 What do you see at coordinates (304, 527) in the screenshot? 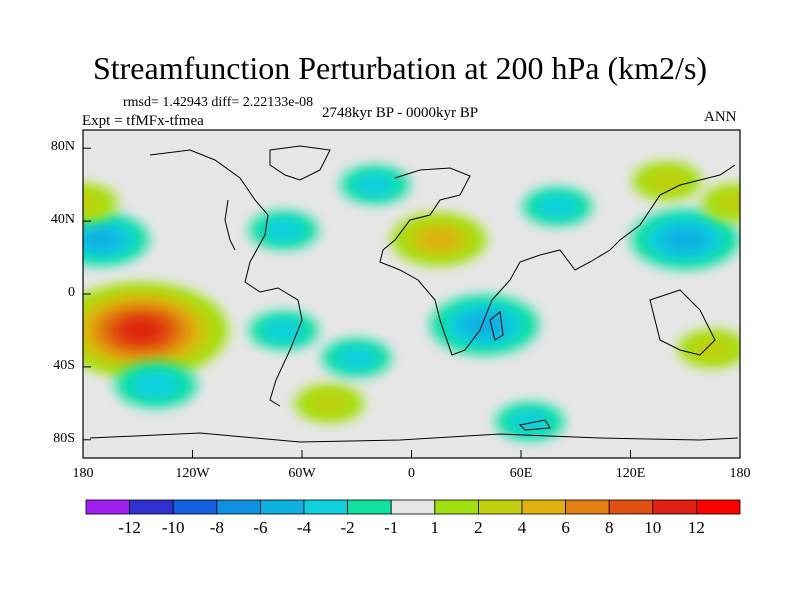
I see `colorbar-label: -4` at bounding box center [304, 527].